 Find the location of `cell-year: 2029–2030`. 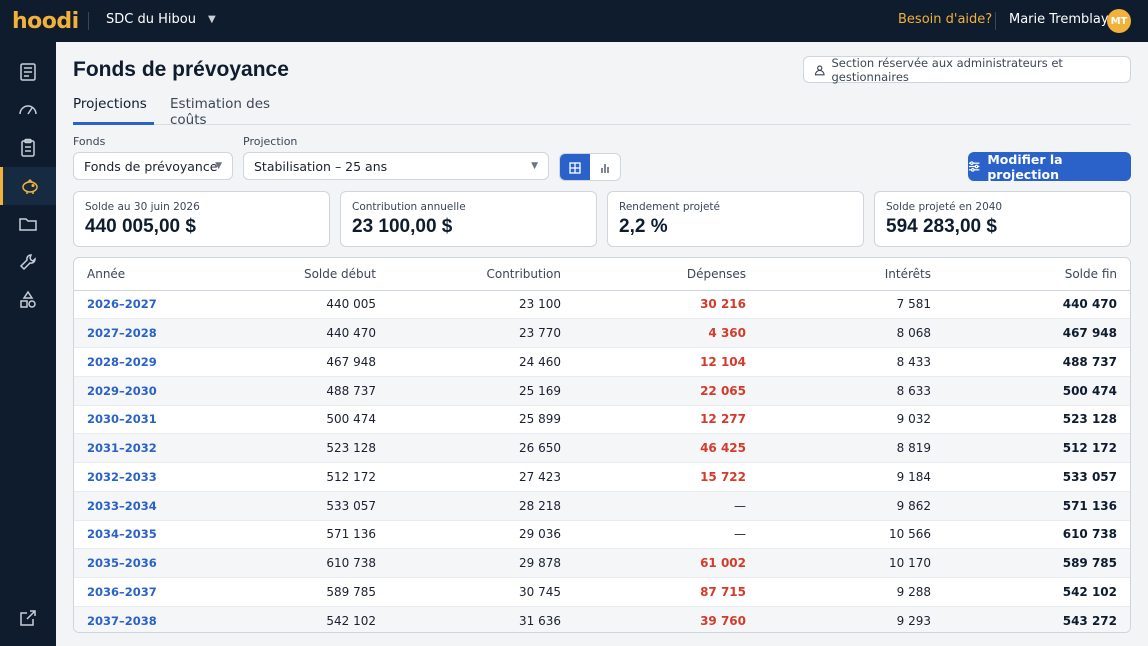

cell-year: 2029–2030 is located at coordinates (141, 391).